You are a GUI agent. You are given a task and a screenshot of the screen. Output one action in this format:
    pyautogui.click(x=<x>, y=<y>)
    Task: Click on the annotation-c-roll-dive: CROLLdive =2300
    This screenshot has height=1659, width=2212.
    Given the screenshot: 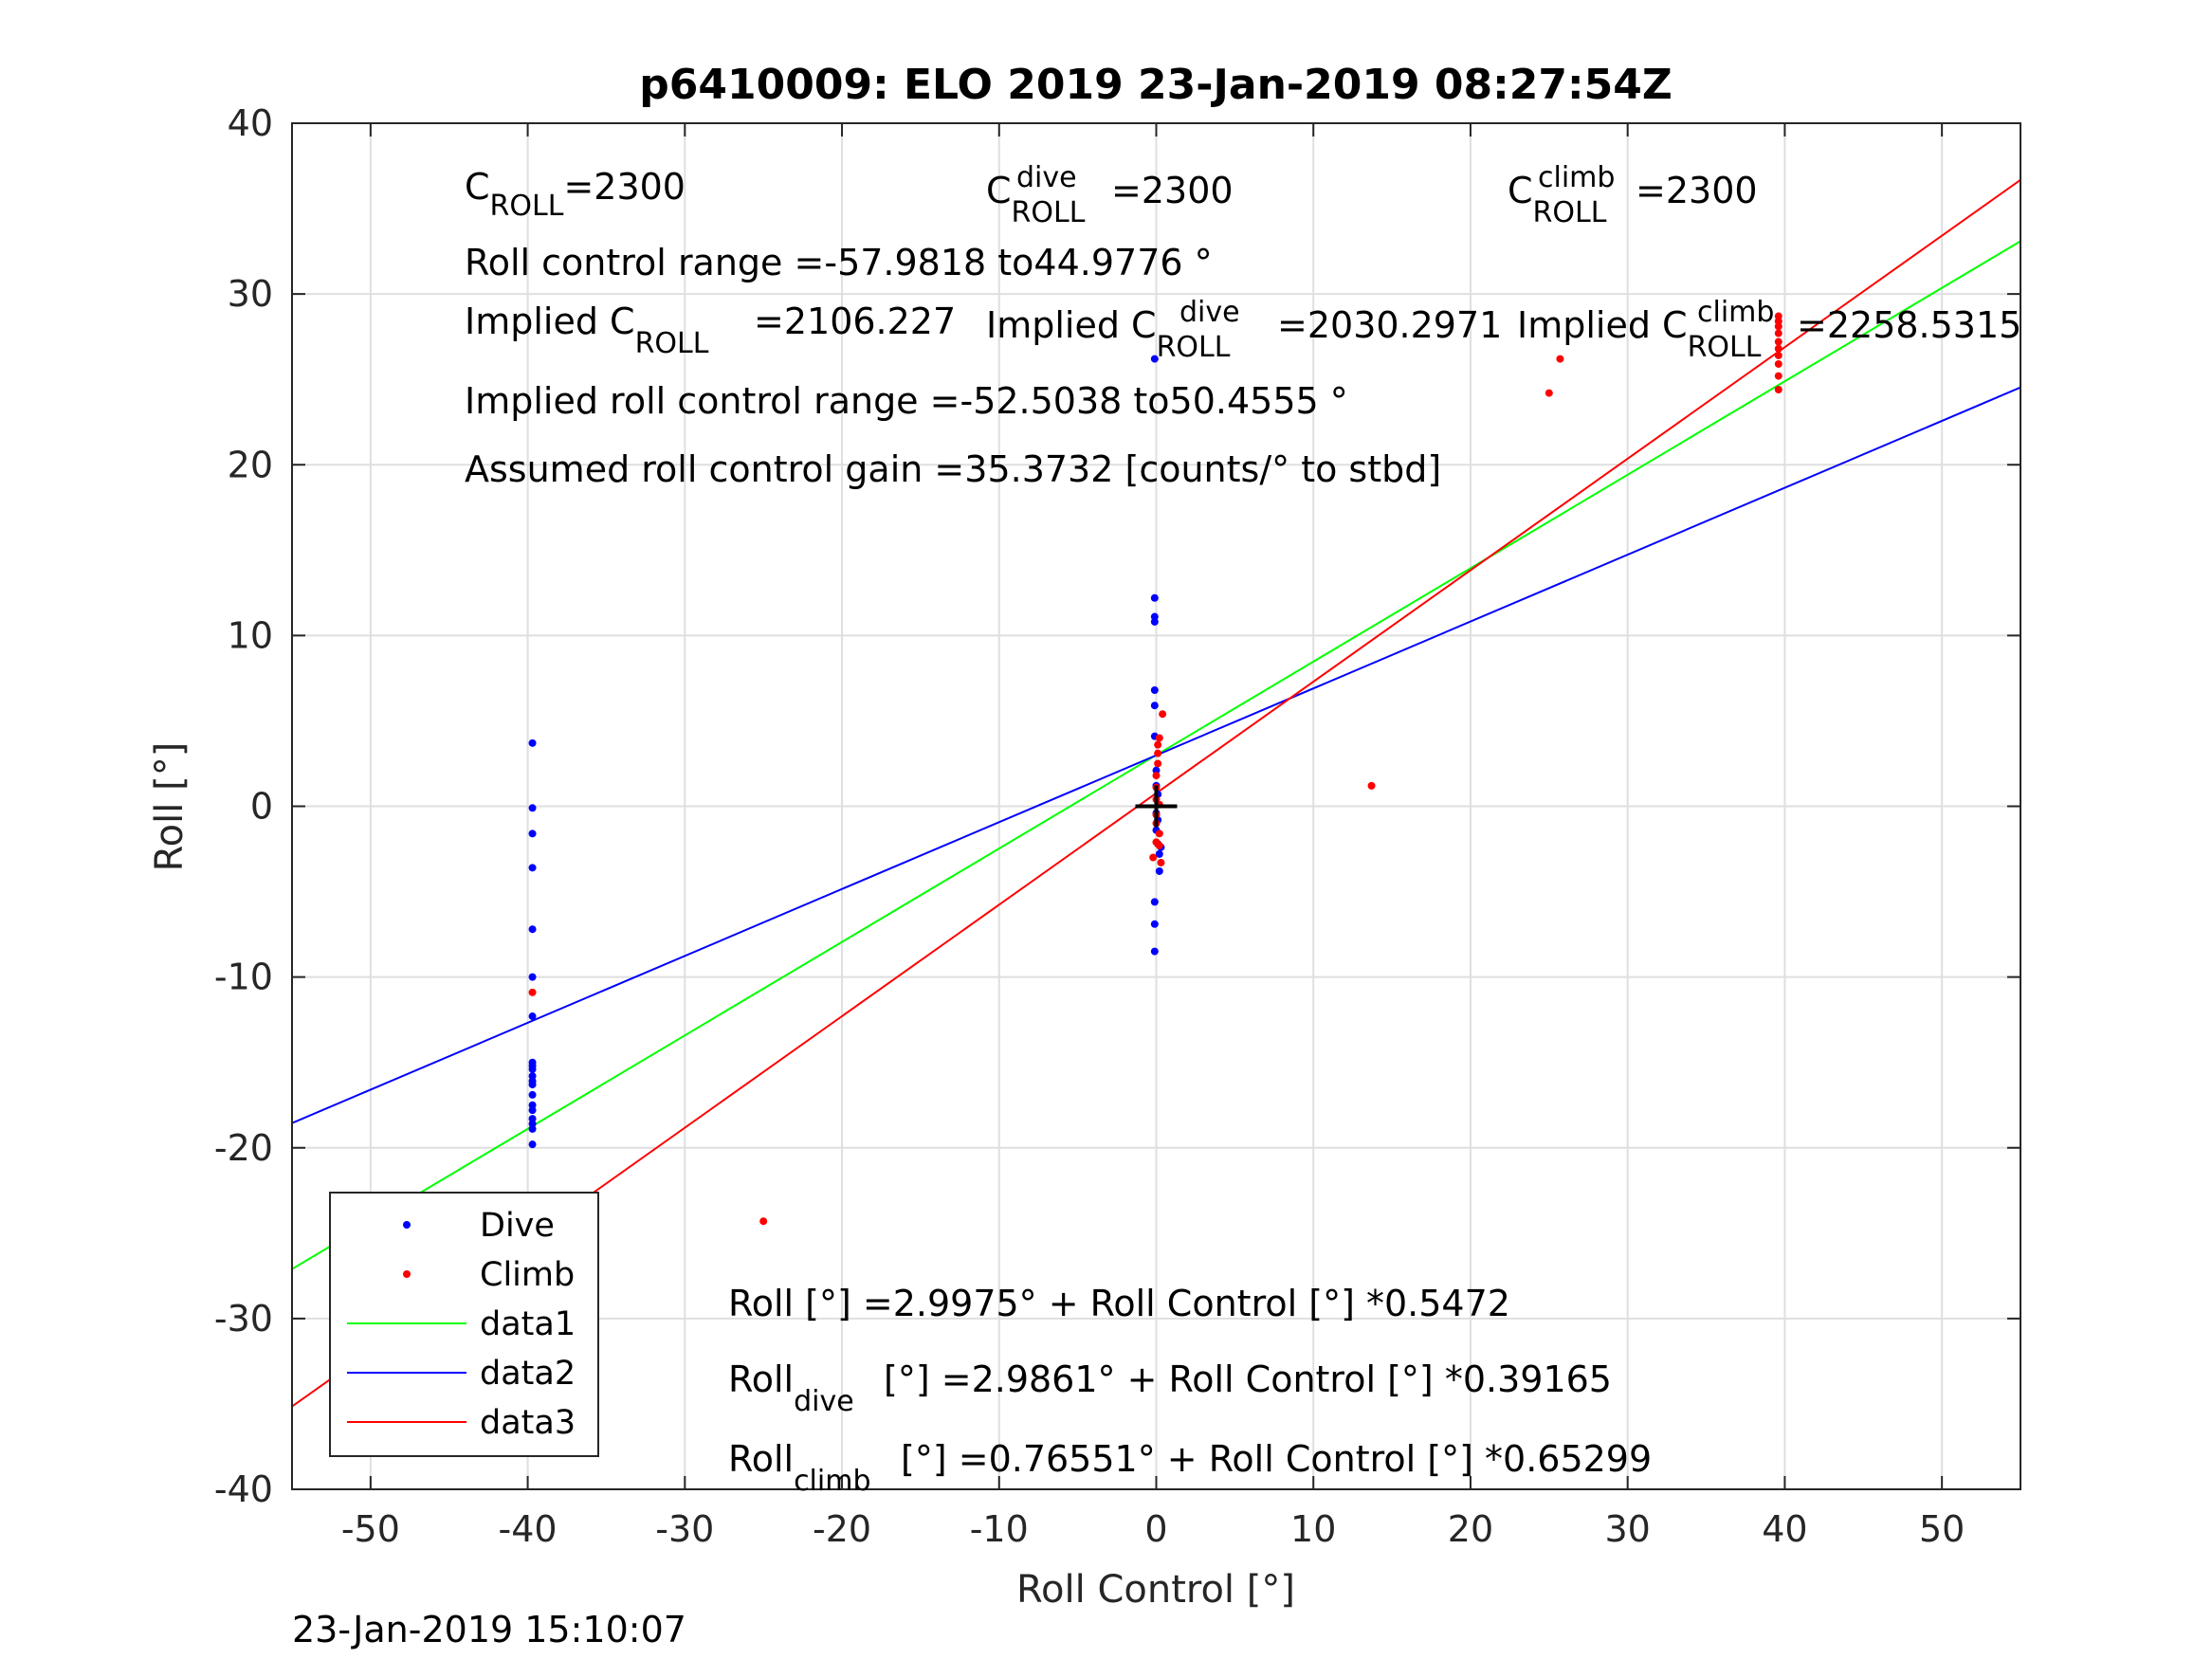 What is the action you would take?
    pyautogui.click(x=1110, y=195)
    